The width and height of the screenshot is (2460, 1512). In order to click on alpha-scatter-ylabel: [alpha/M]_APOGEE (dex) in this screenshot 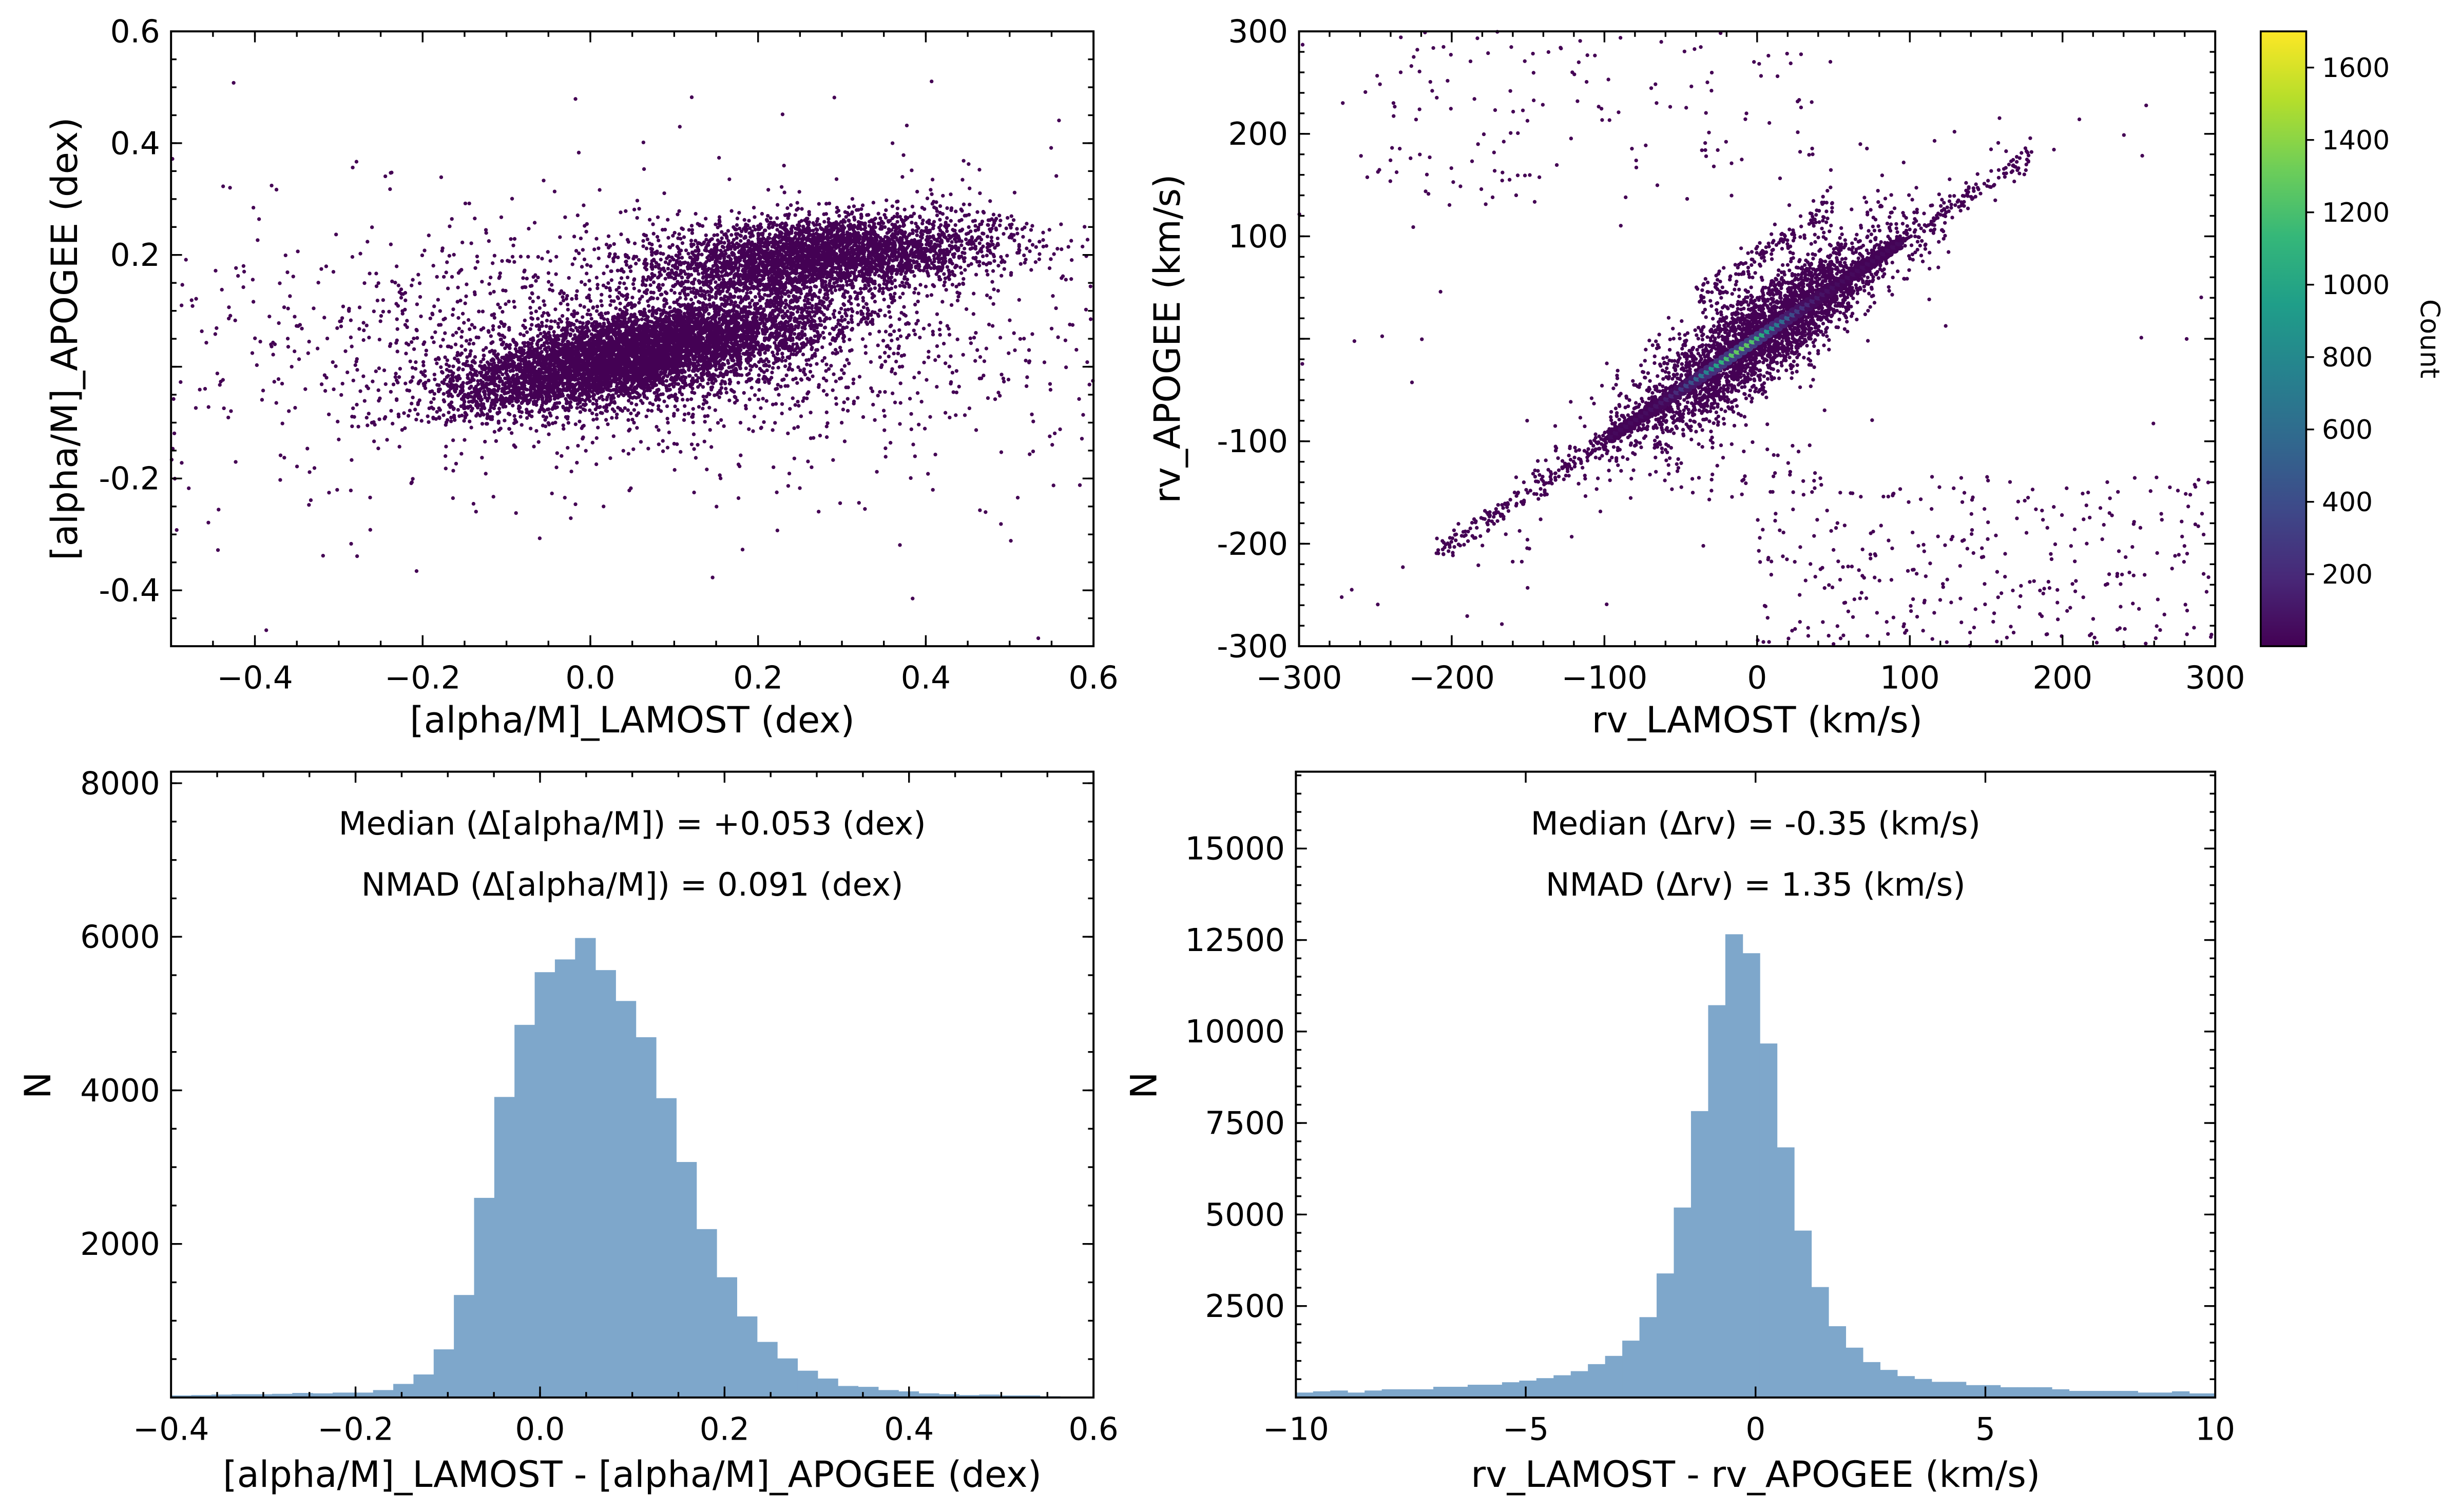, I will do `click(65, 339)`.